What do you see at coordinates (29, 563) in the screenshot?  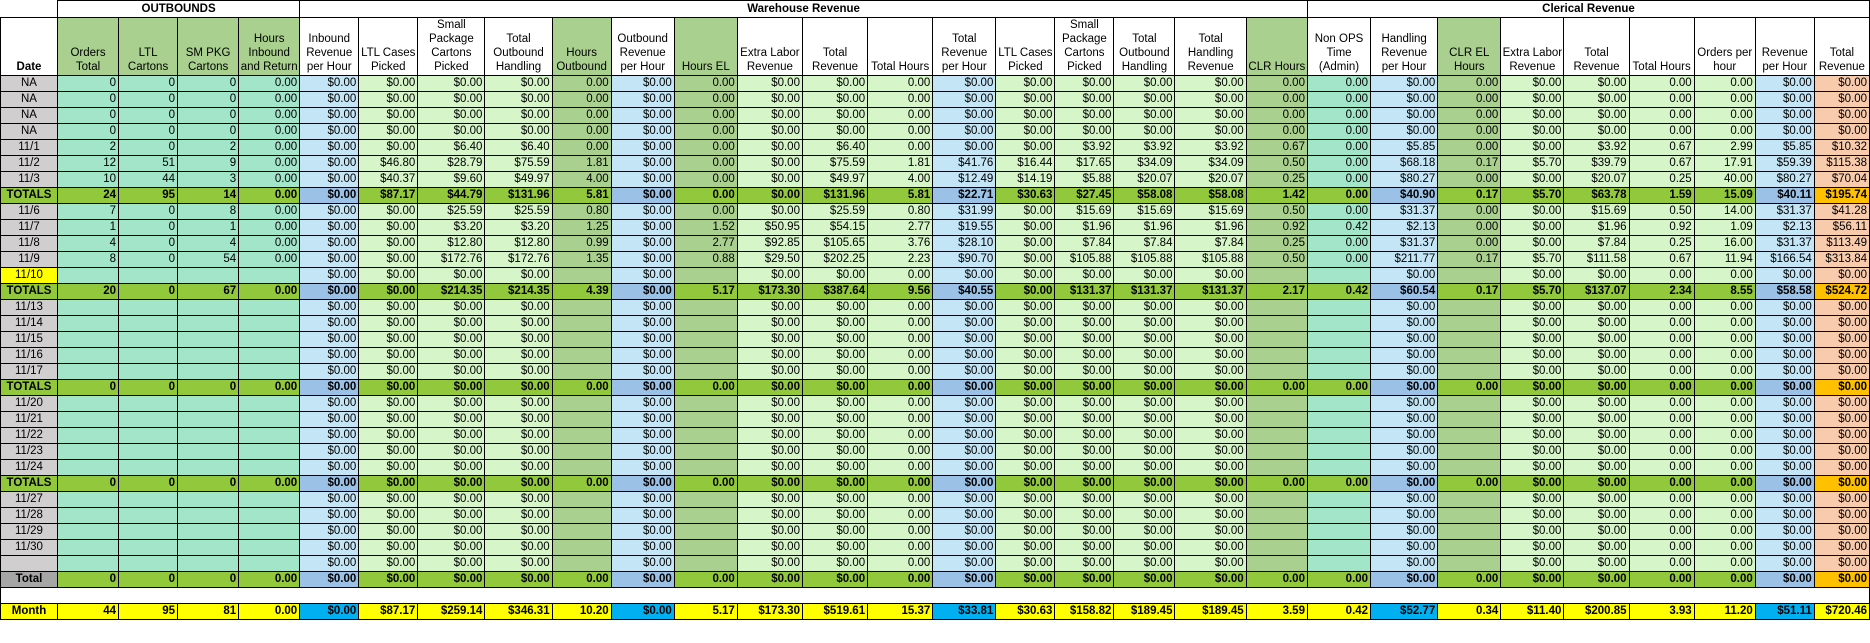 I see `date-cell` at bounding box center [29, 563].